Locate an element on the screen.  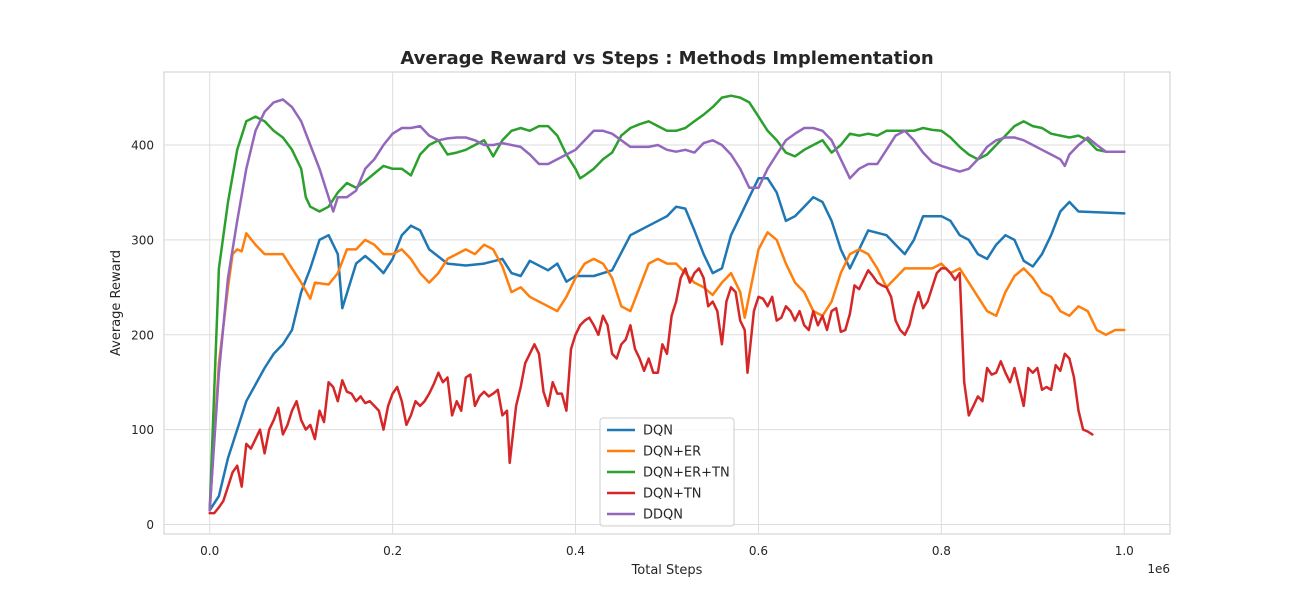
legend-label-dqn-er: DQN+ER is located at coordinates (672, 452).